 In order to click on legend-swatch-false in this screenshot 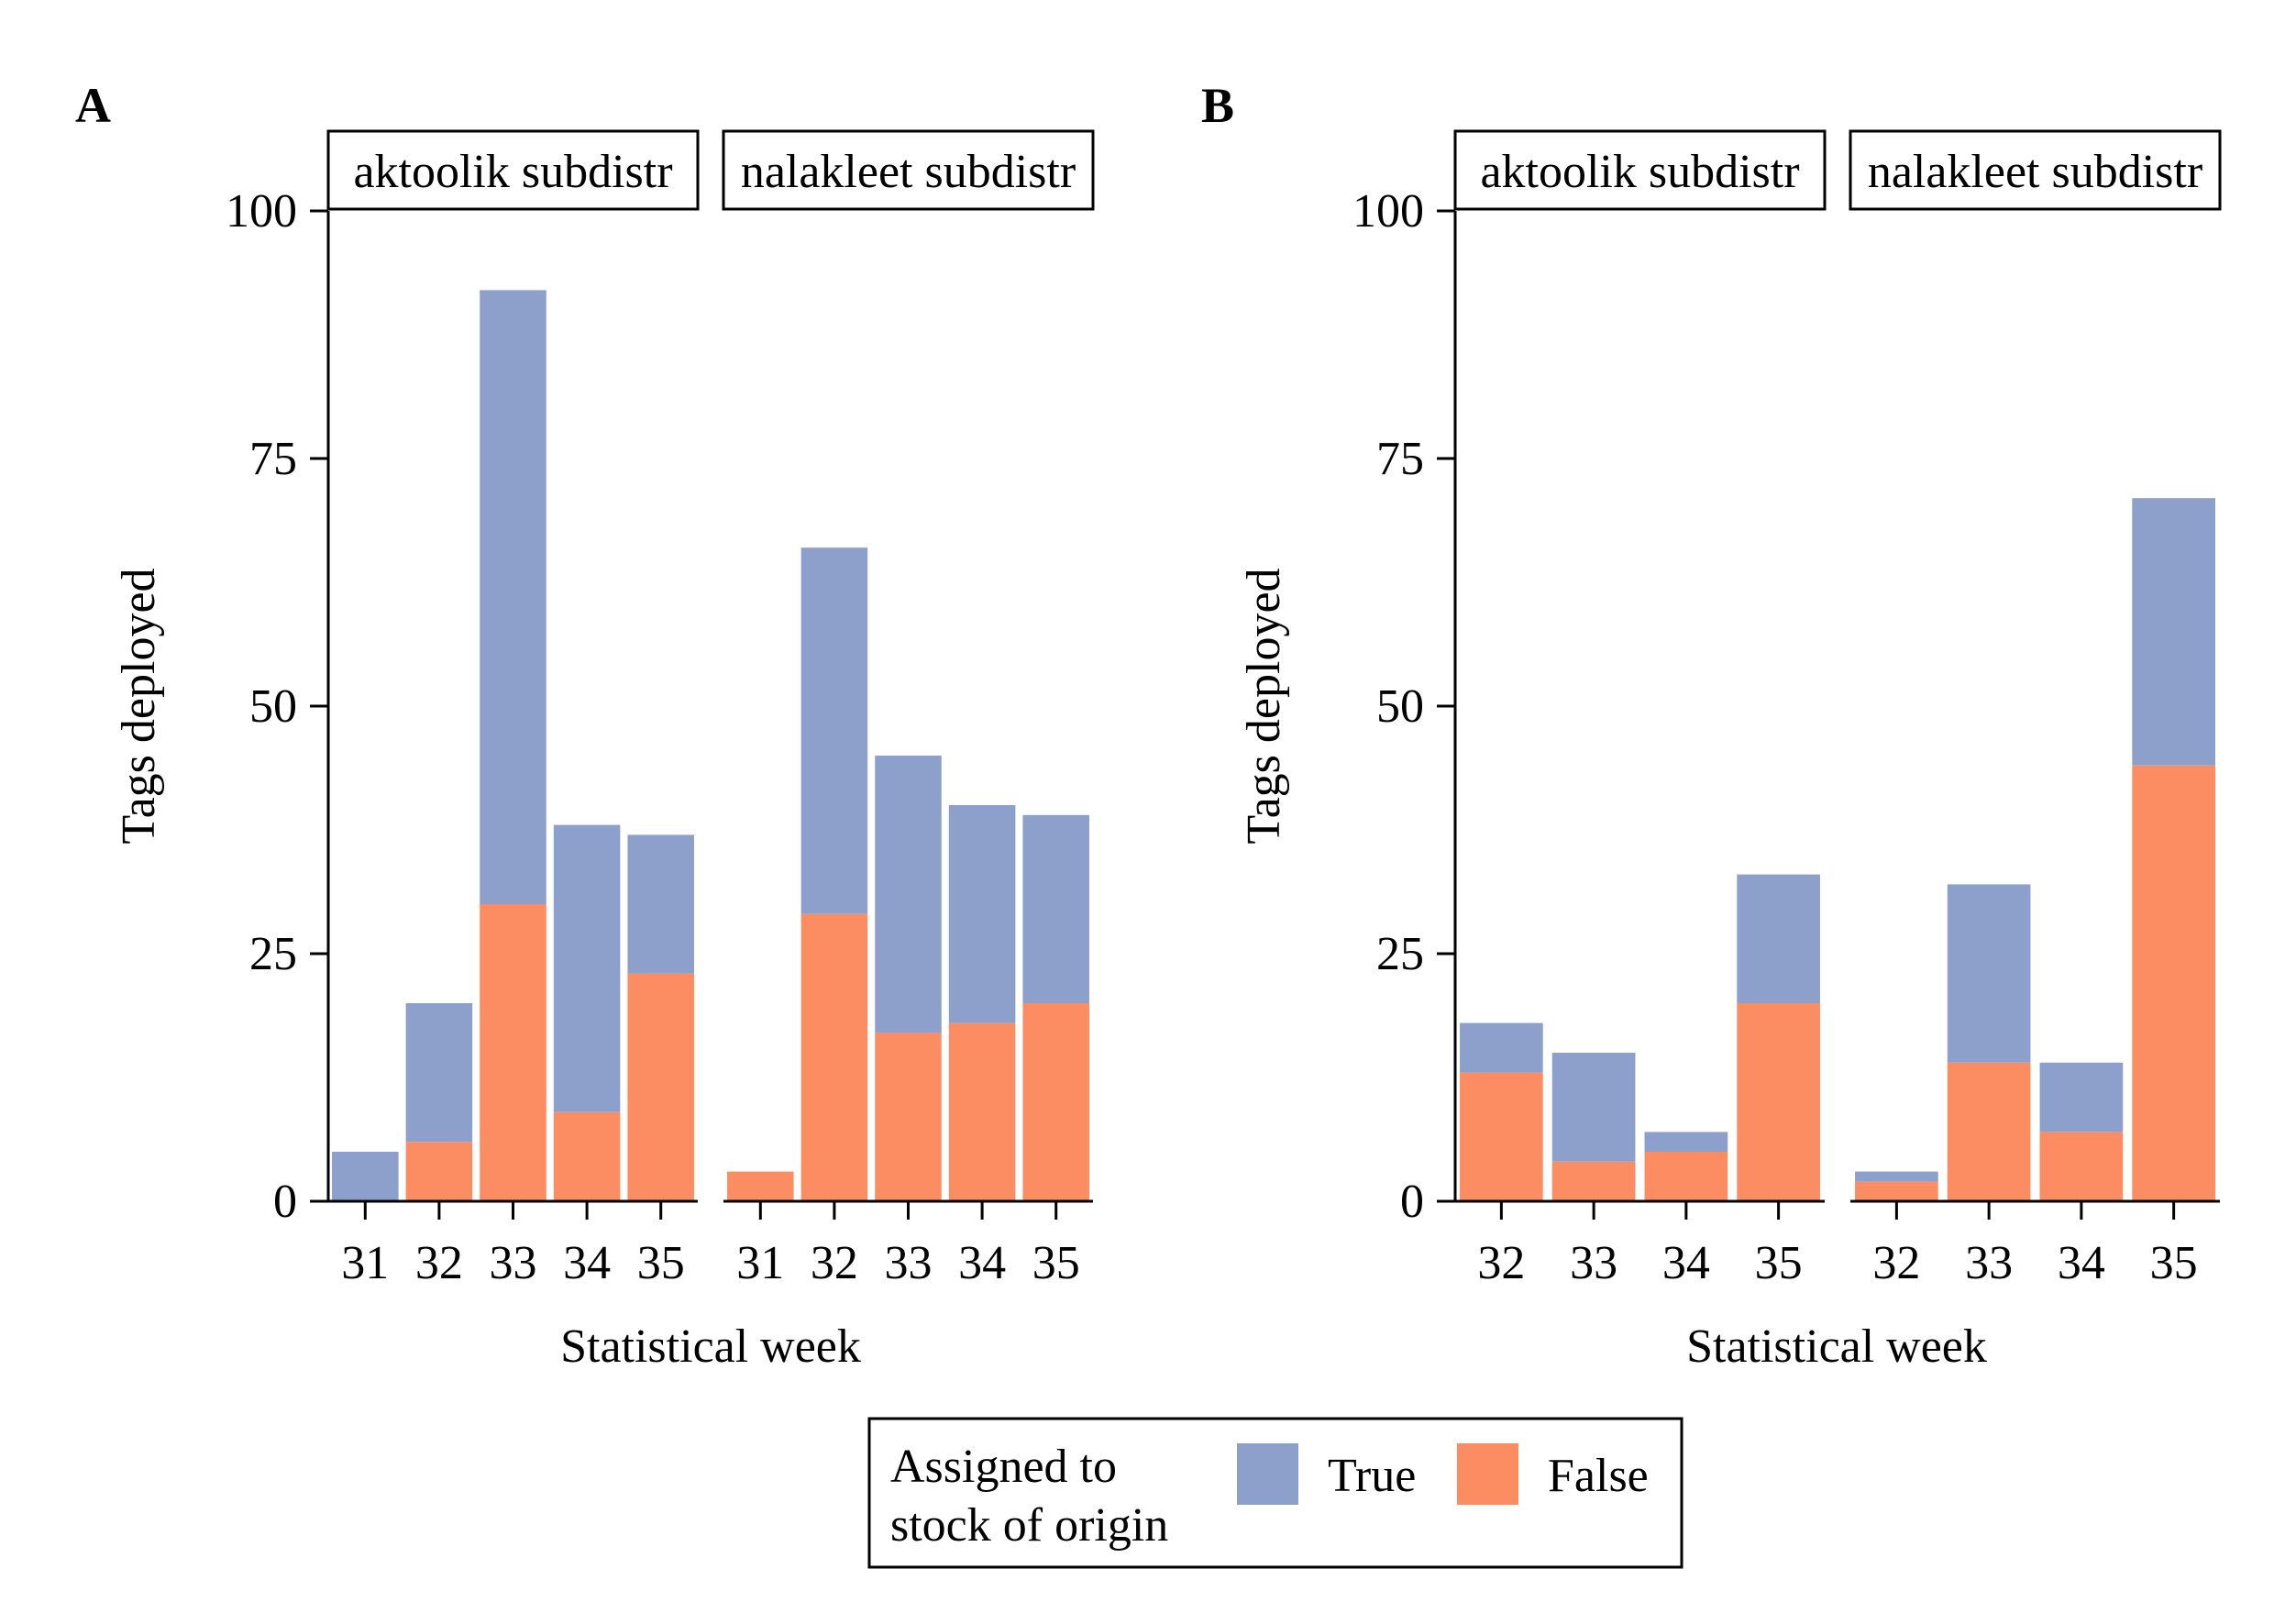, I will do `click(1488, 1474)`.